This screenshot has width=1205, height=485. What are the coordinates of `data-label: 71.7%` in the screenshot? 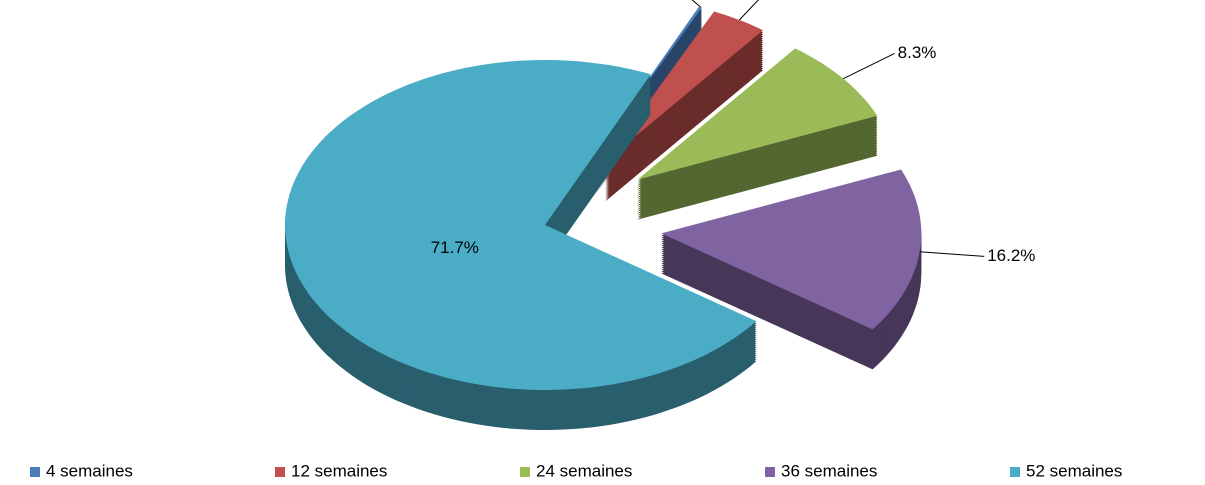 It's located at (455, 247).